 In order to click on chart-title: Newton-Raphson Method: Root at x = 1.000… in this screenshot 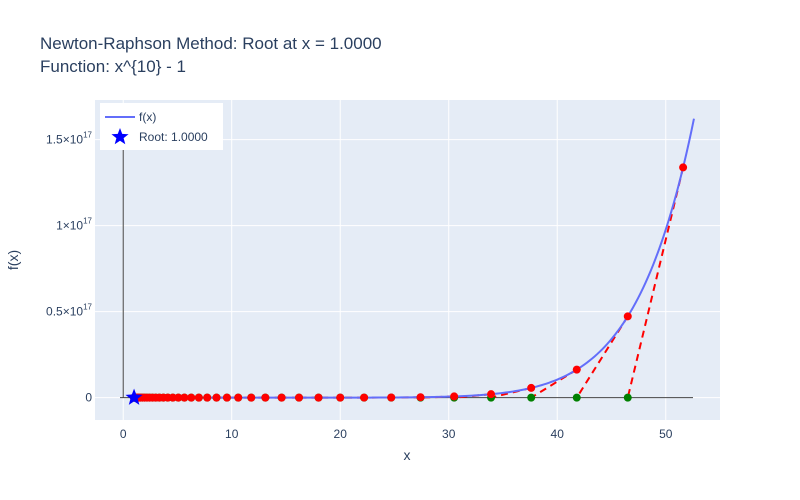, I will do `click(211, 43)`.